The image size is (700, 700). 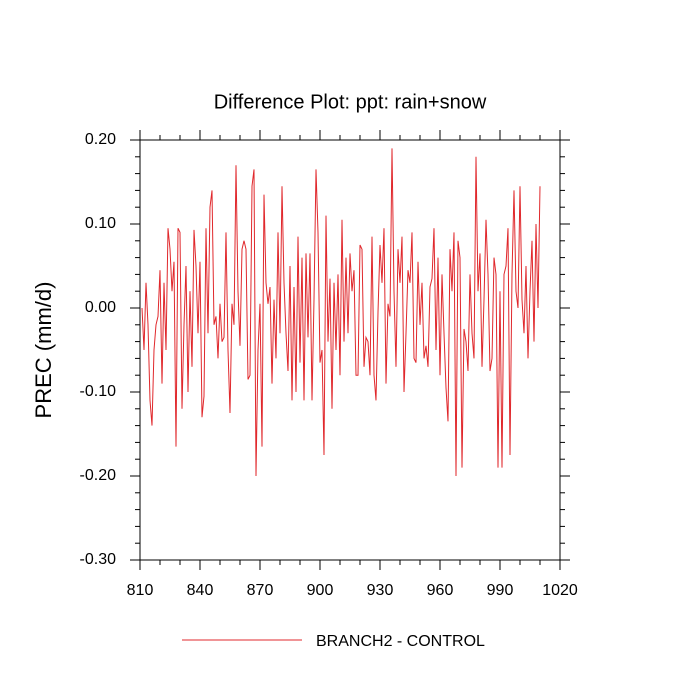 What do you see at coordinates (320, 590) in the screenshot?
I see `x-tick-label: 900` at bounding box center [320, 590].